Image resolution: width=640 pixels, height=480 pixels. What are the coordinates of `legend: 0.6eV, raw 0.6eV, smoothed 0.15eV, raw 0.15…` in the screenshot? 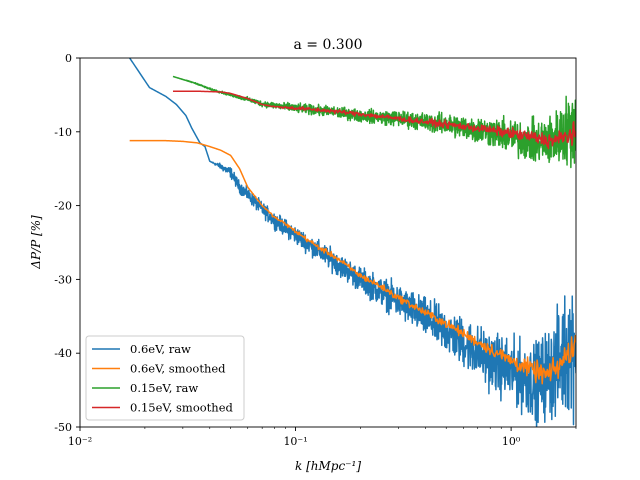 It's located at (165, 378).